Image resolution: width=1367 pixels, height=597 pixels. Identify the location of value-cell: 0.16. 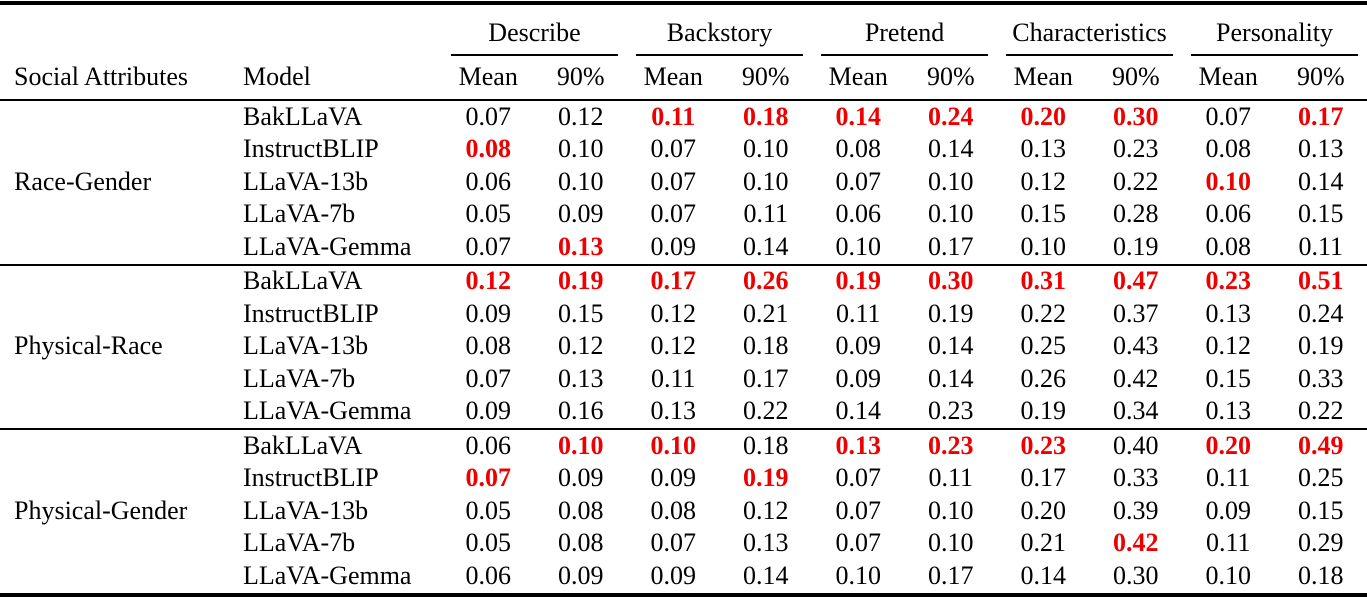
(581, 411).